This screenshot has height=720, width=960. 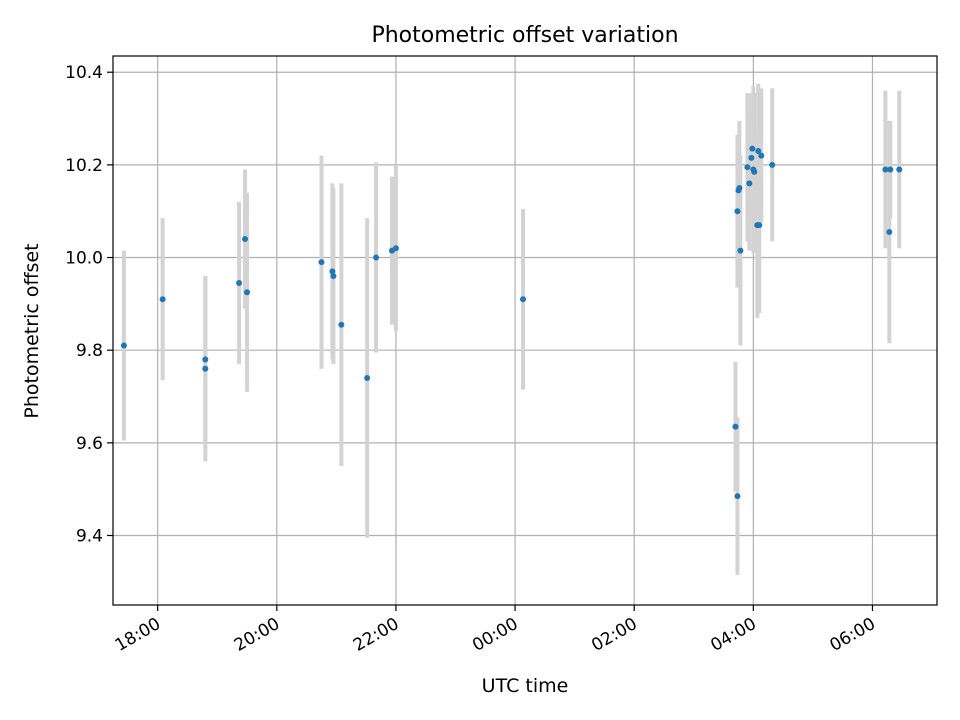 I want to click on x-axis-label: UTC time, so click(x=525, y=686).